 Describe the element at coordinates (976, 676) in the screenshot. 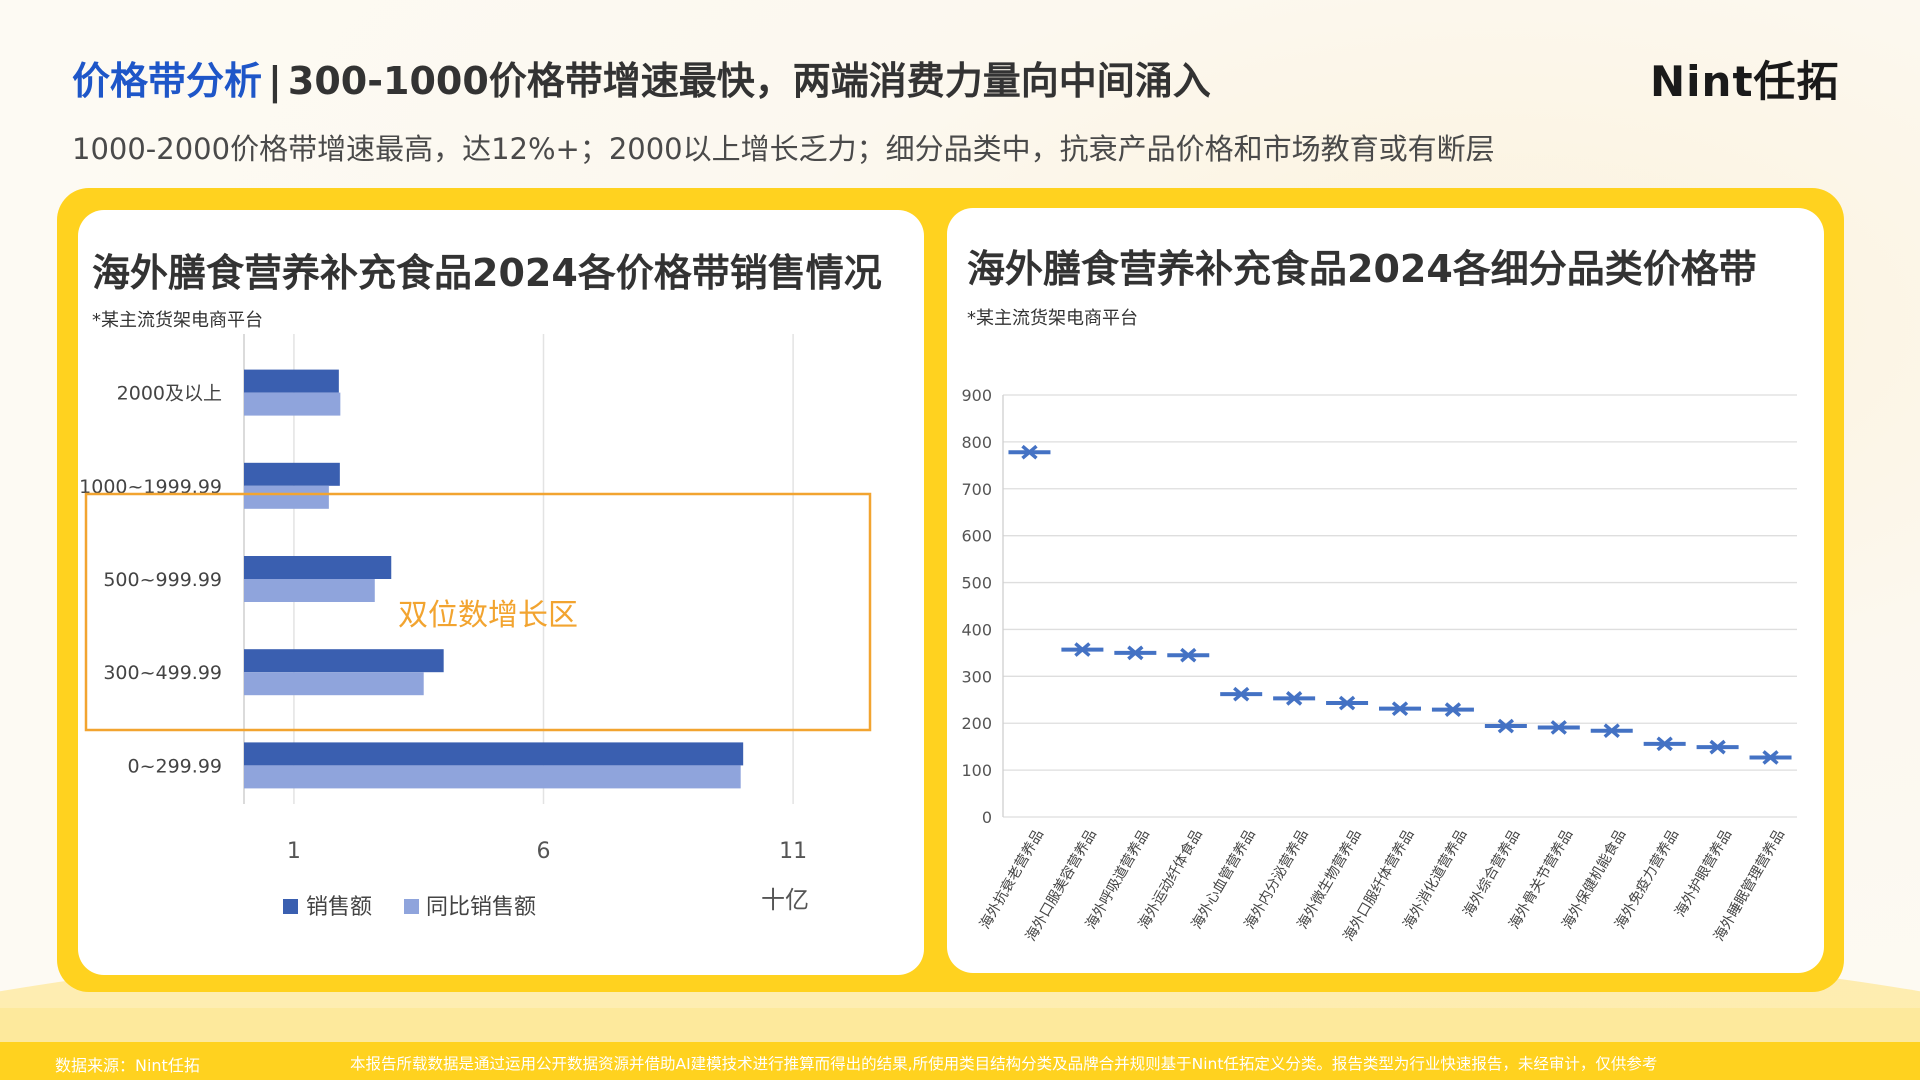

I see `scatter-chart-y-tick-label: 300` at that location.